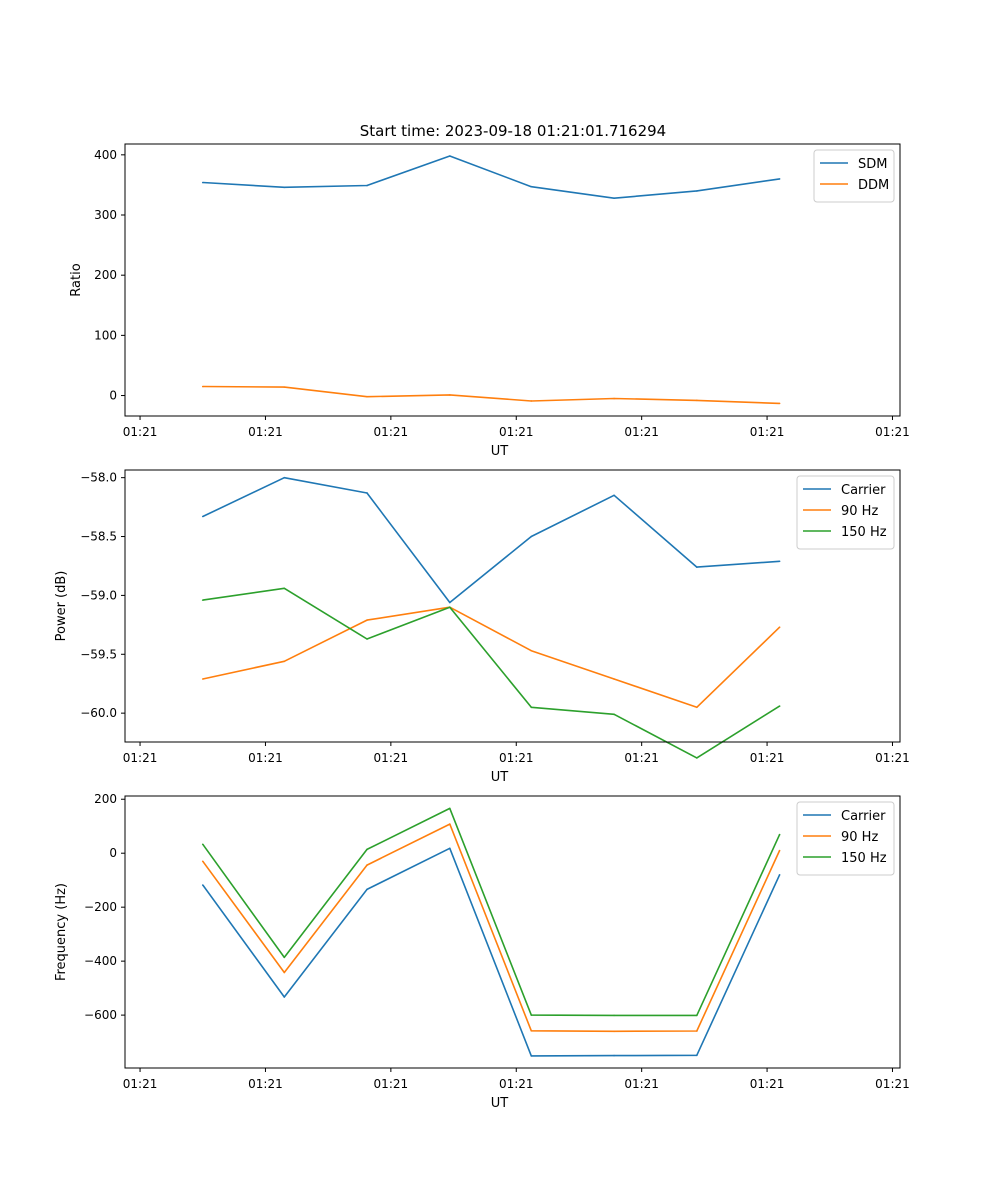  I want to click on y-tick-label: −400, so click(100, 961).